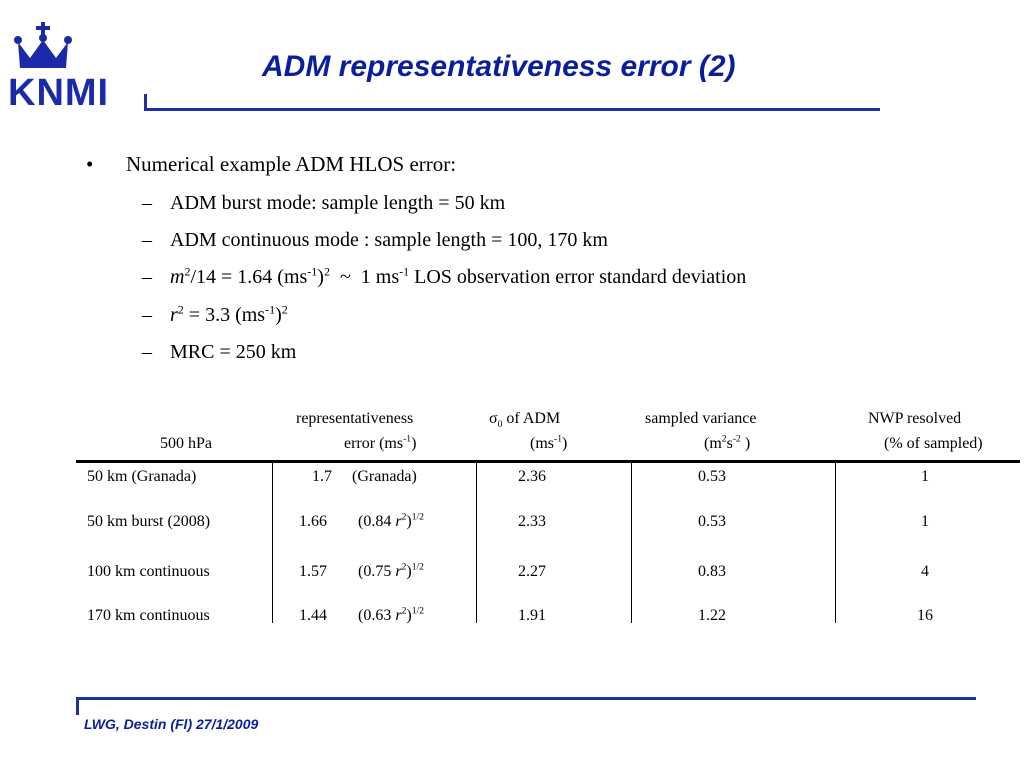 Image resolution: width=1024 pixels, height=768 pixels. What do you see at coordinates (712, 615) in the screenshot?
I see `row-variance: 1.22` at bounding box center [712, 615].